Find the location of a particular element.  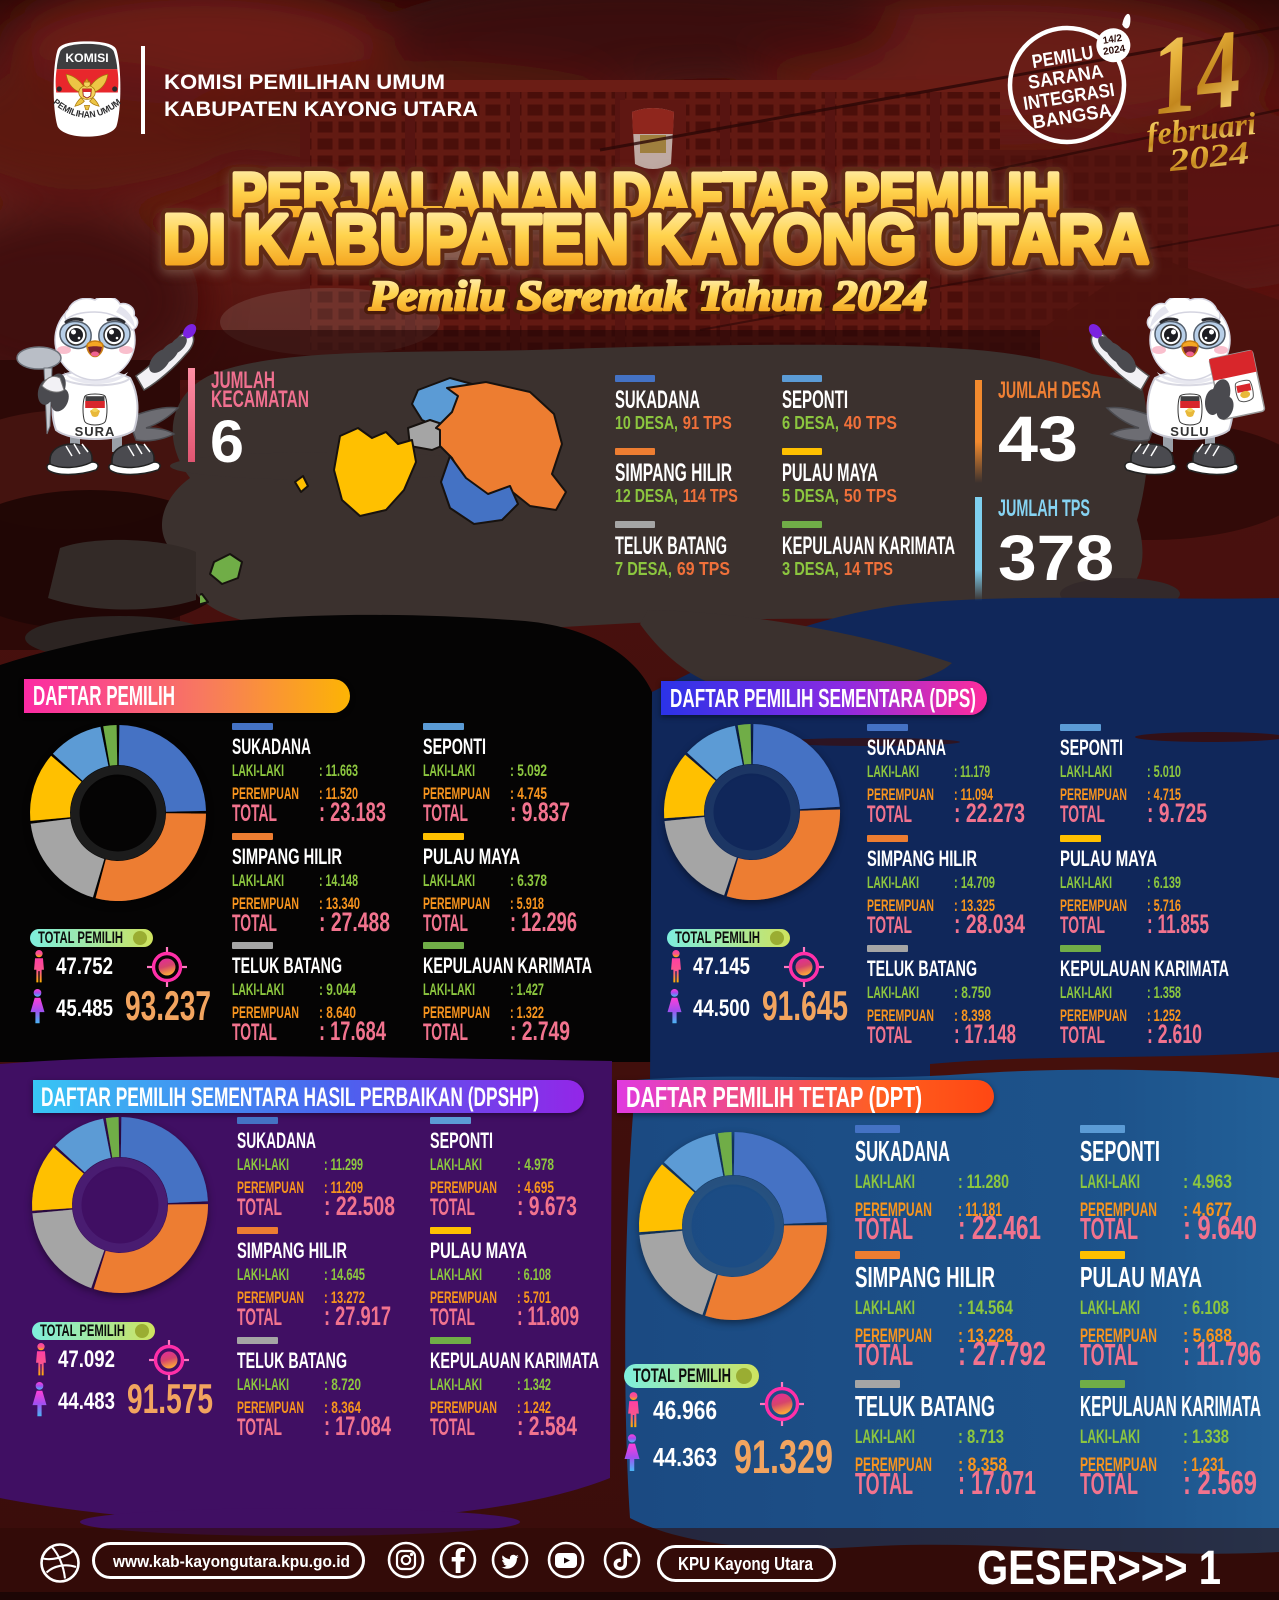

svg-text: Pemilu Serentak Tahun 2024 is located at coordinates (647, 297).